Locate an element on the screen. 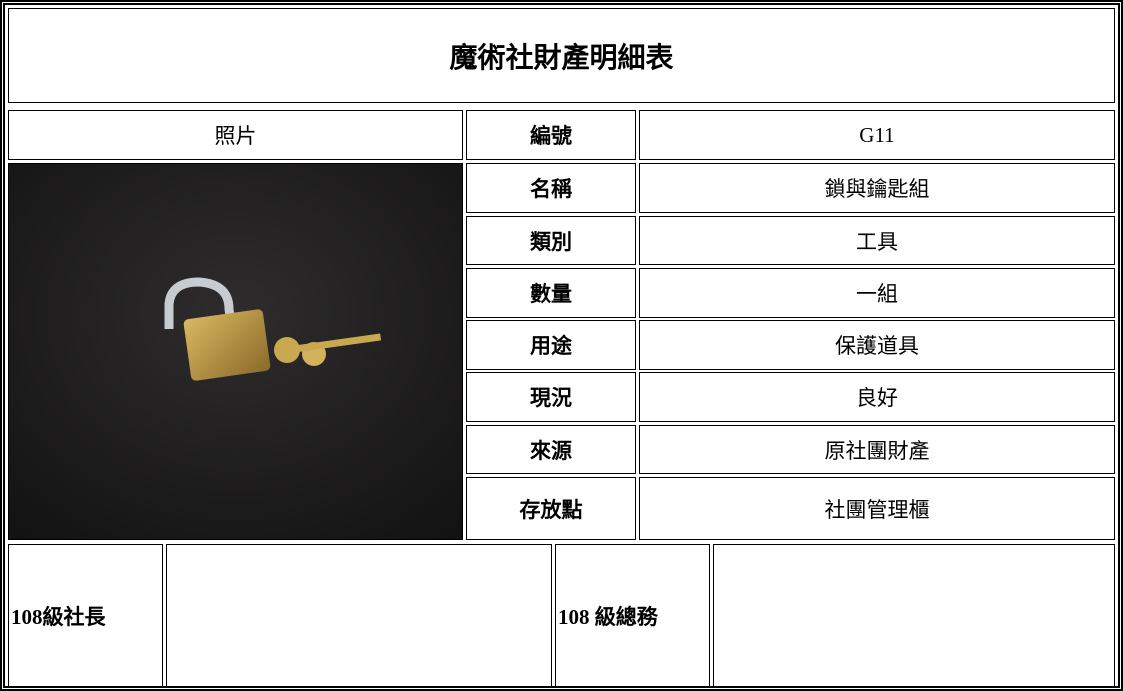  field-label: 用途 is located at coordinates (551, 345).